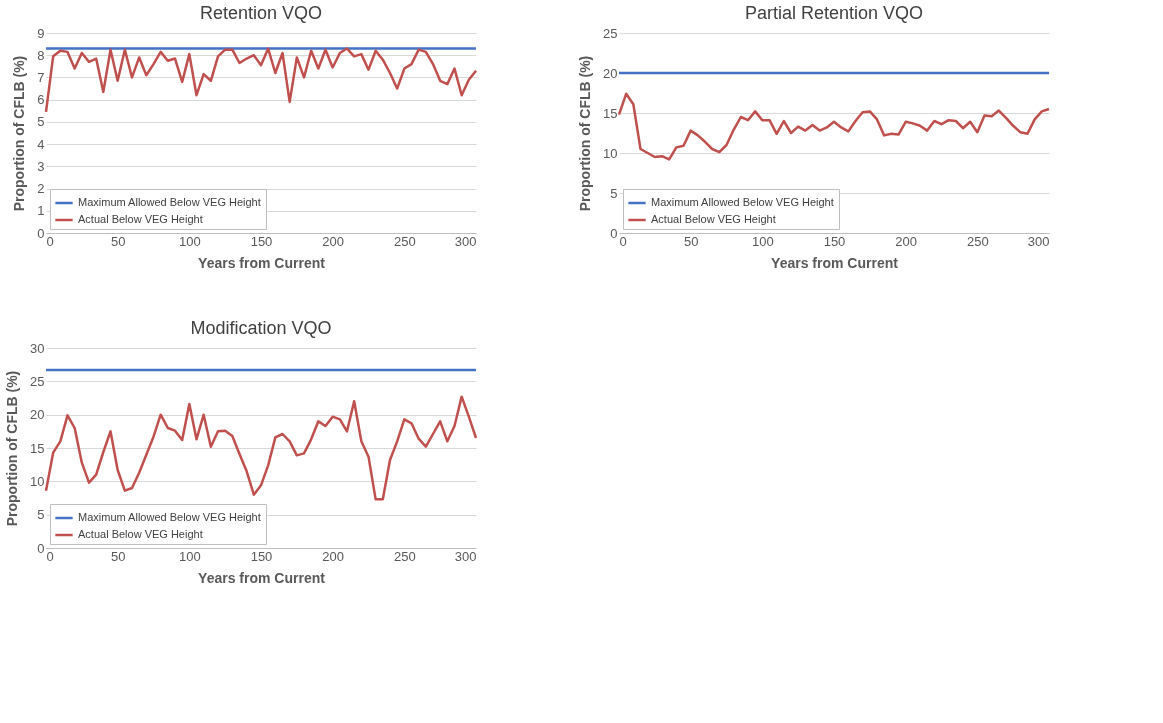  Describe the element at coordinates (261, 328) in the screenshot. I see `chart-title: Modification VQO` at that location.